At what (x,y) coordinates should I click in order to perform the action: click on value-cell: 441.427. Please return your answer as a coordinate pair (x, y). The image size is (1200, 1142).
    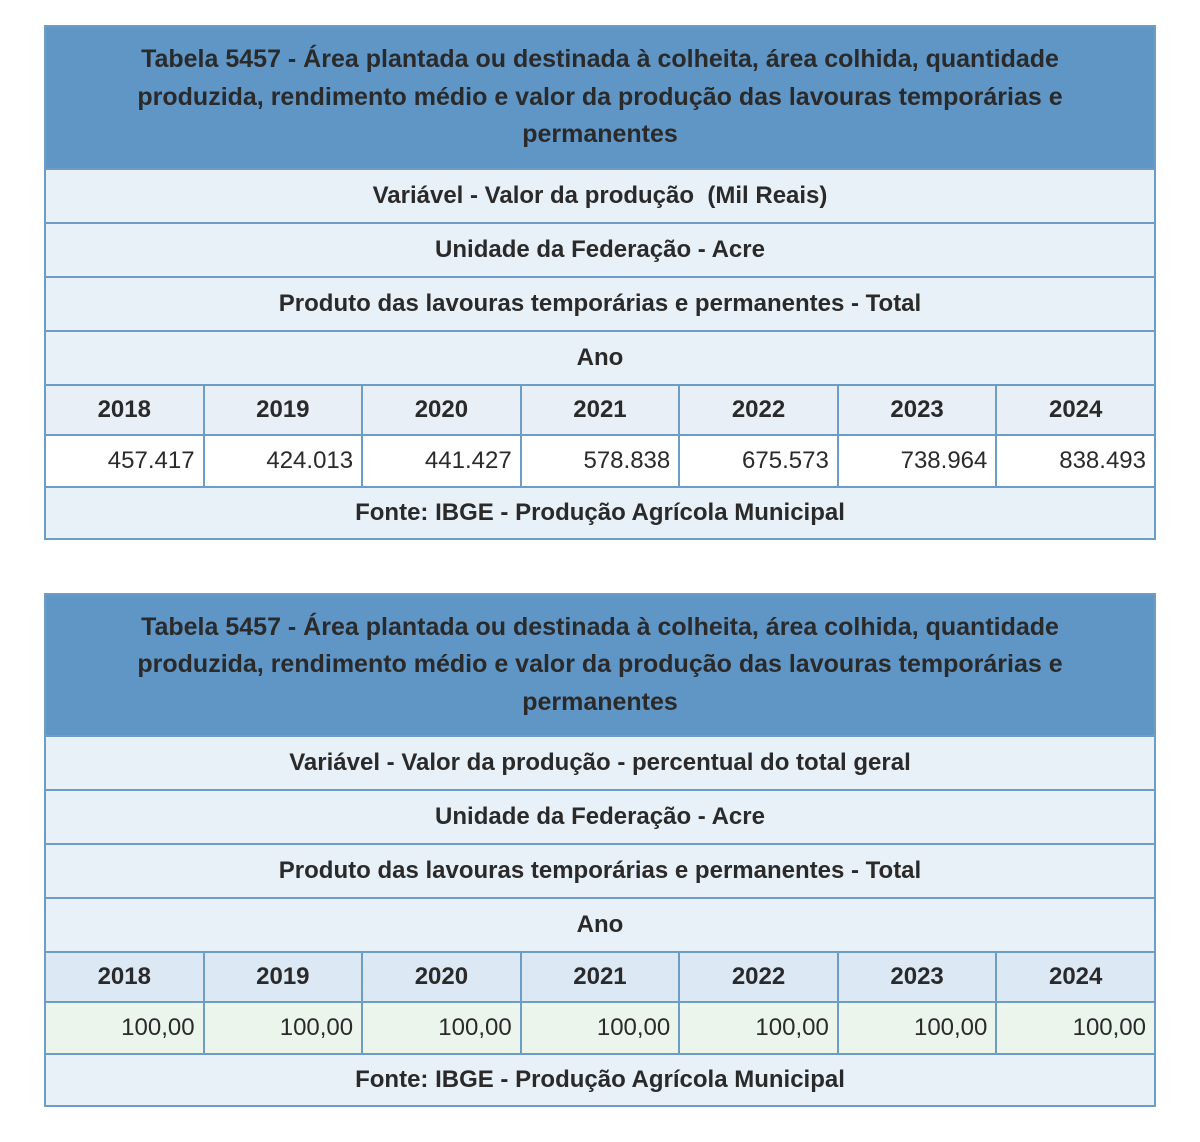
    Looking at the image, I should click on (441, 460).